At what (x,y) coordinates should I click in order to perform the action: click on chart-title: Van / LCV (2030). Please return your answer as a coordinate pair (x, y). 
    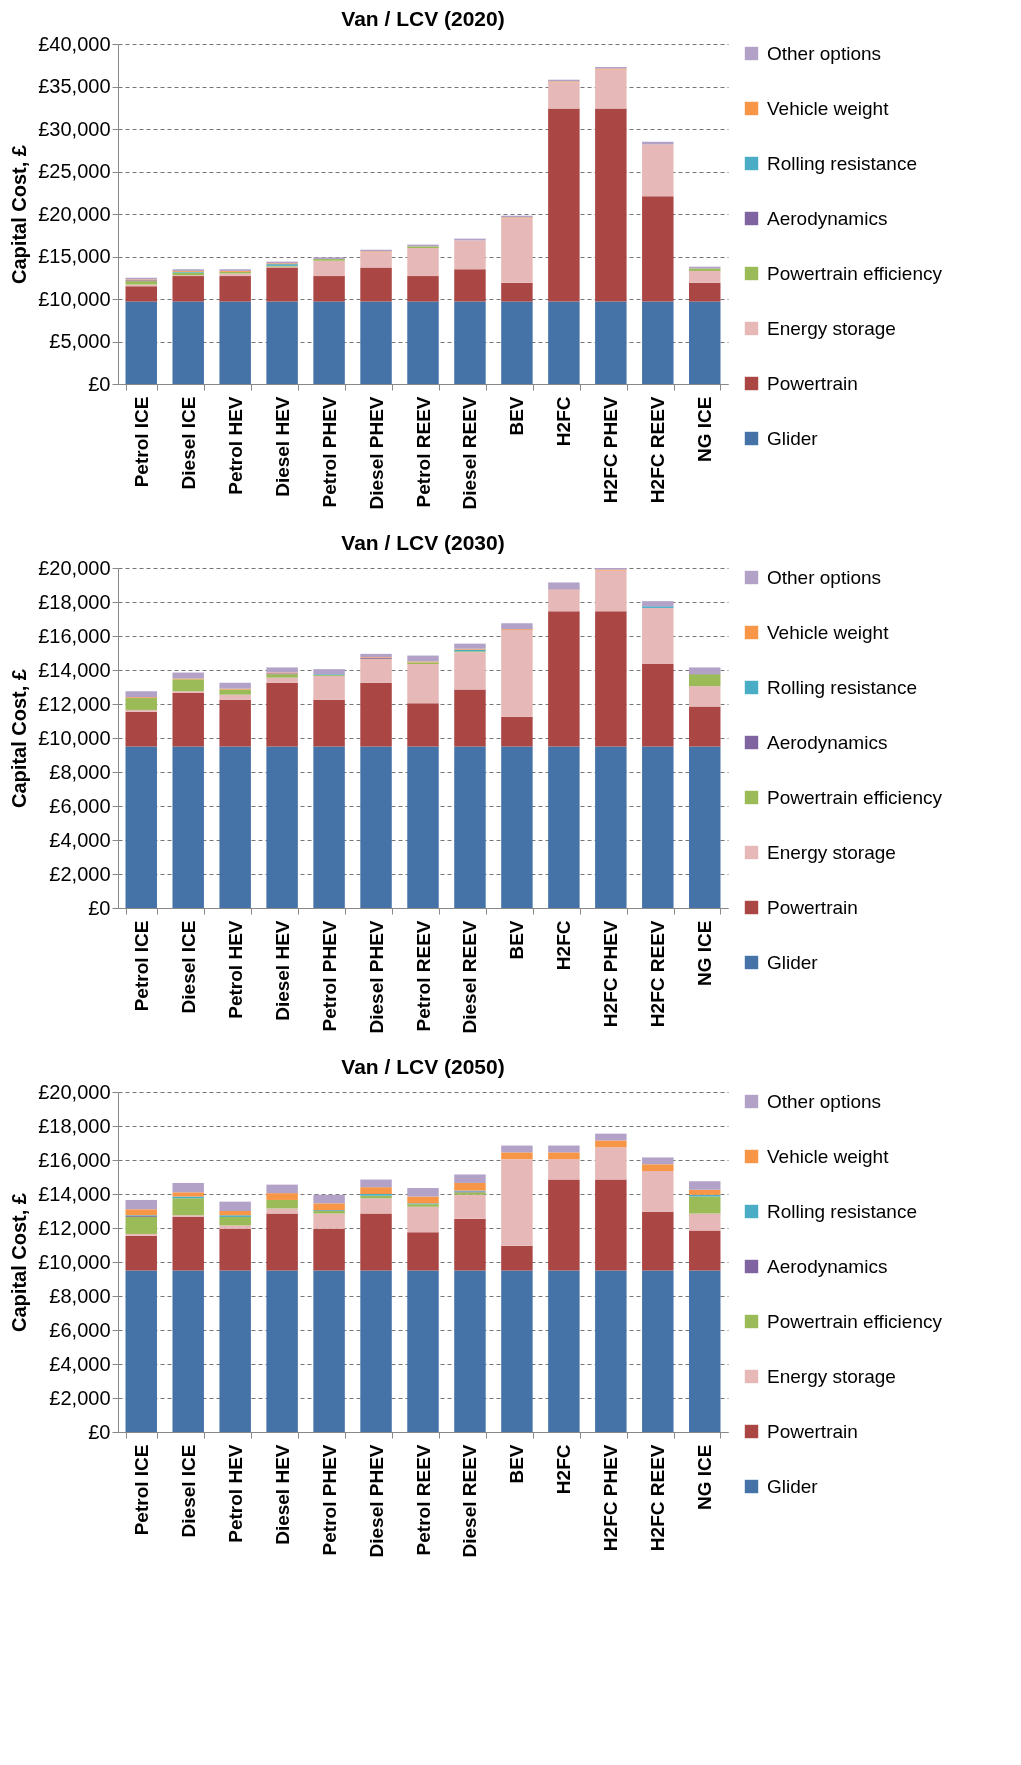
    Looking at the image, I should click on (423, 542).